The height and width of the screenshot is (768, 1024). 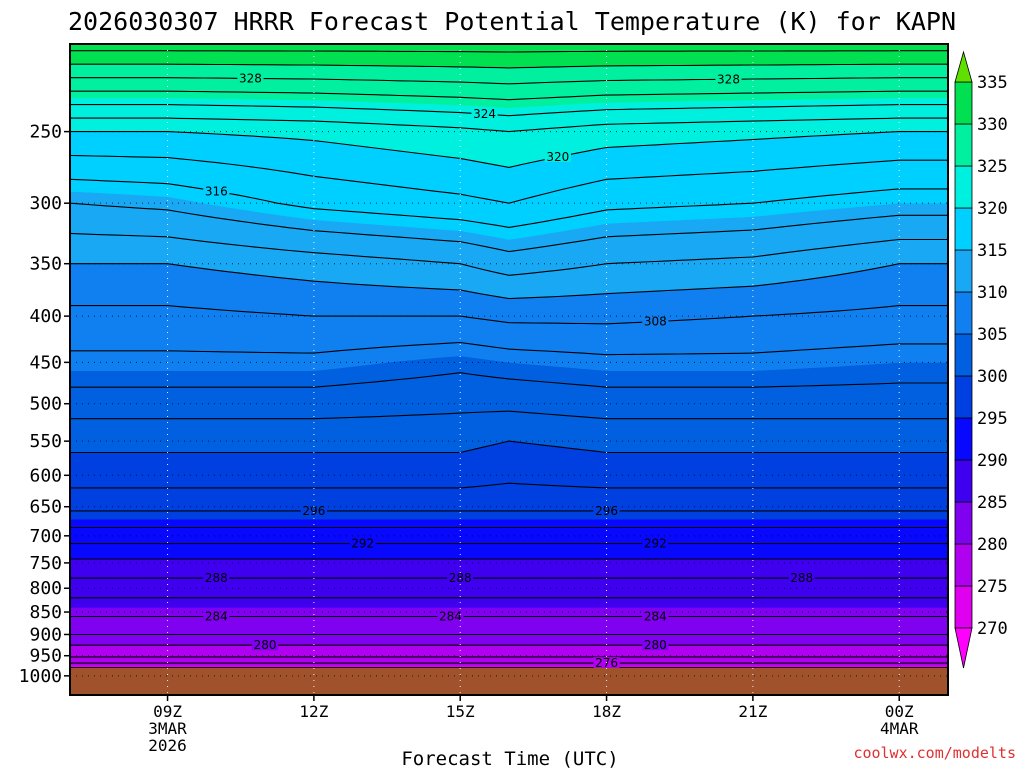 I want to click on y-tick-label: 300, so click(x=45, y=203).